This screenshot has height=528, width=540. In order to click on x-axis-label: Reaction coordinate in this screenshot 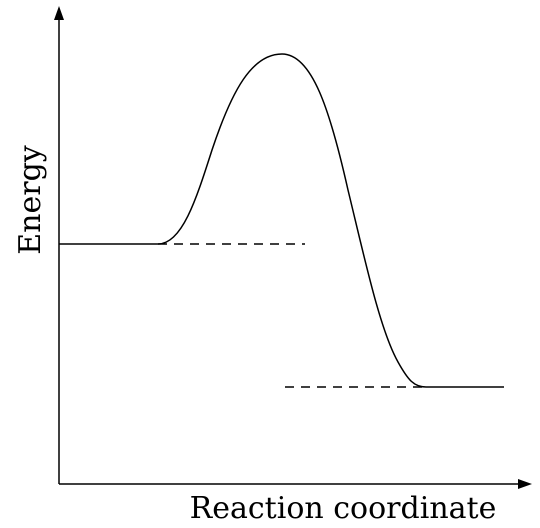, I will do `click(343, 508)`.